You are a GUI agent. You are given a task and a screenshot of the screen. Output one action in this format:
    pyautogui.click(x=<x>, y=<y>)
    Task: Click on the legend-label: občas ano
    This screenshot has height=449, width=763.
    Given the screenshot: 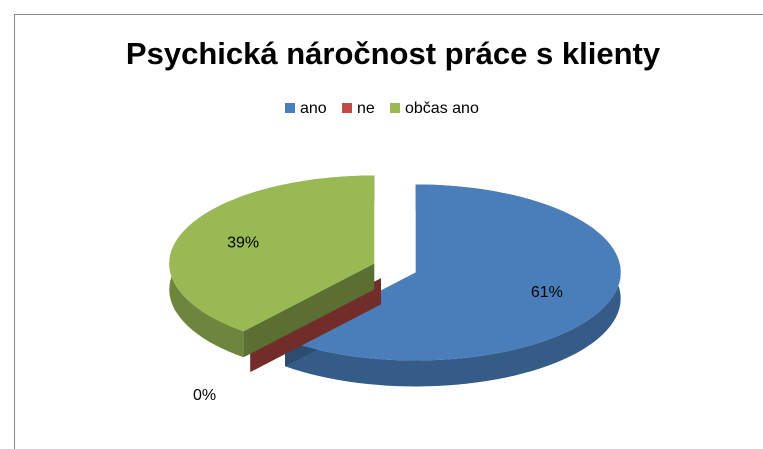 What is the action you would take?
    pyautogui.click(x=442, y=108)
    